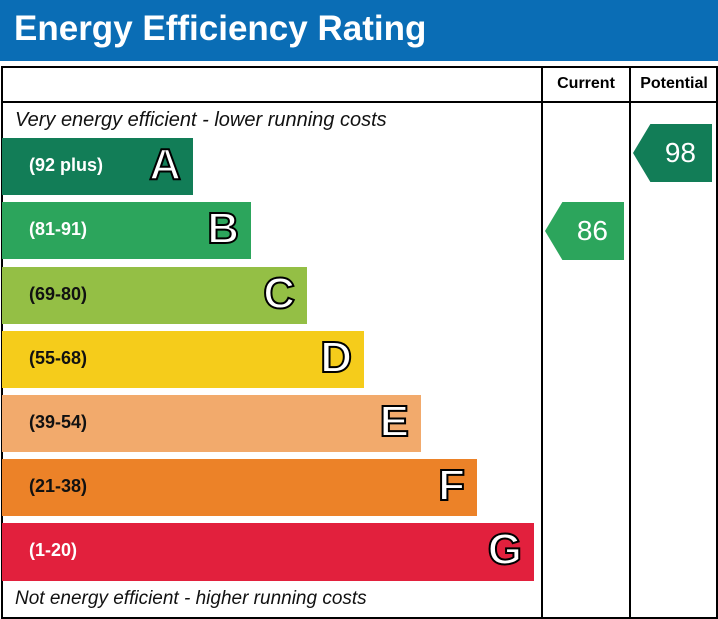 The width and height of the screenshot is (718, 619). I want to click on current-column-header: Current, so click(586, 83).